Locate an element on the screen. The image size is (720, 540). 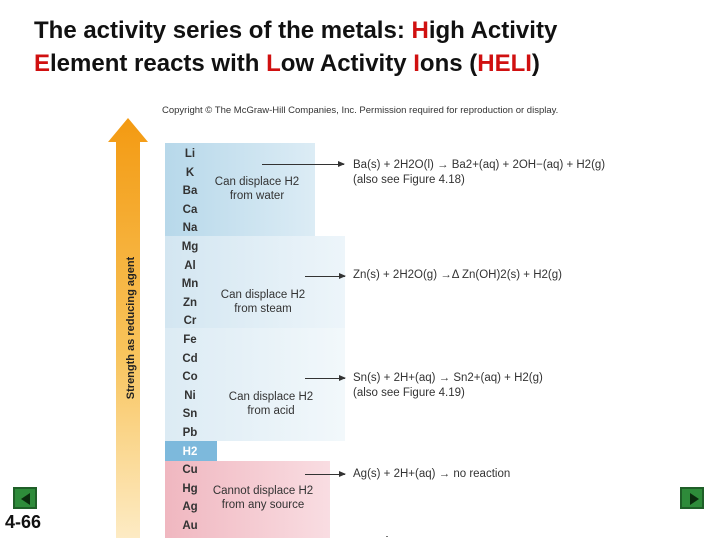
zone-label-acid: Can displace H2 from acid is located at coordinates (271, 404).